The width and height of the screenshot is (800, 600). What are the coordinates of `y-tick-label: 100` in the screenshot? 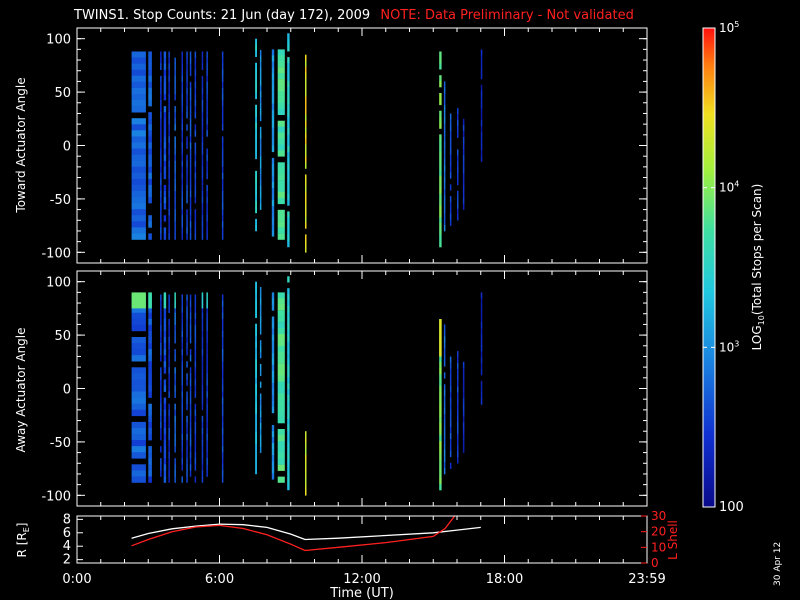 It's located at (58, 283).